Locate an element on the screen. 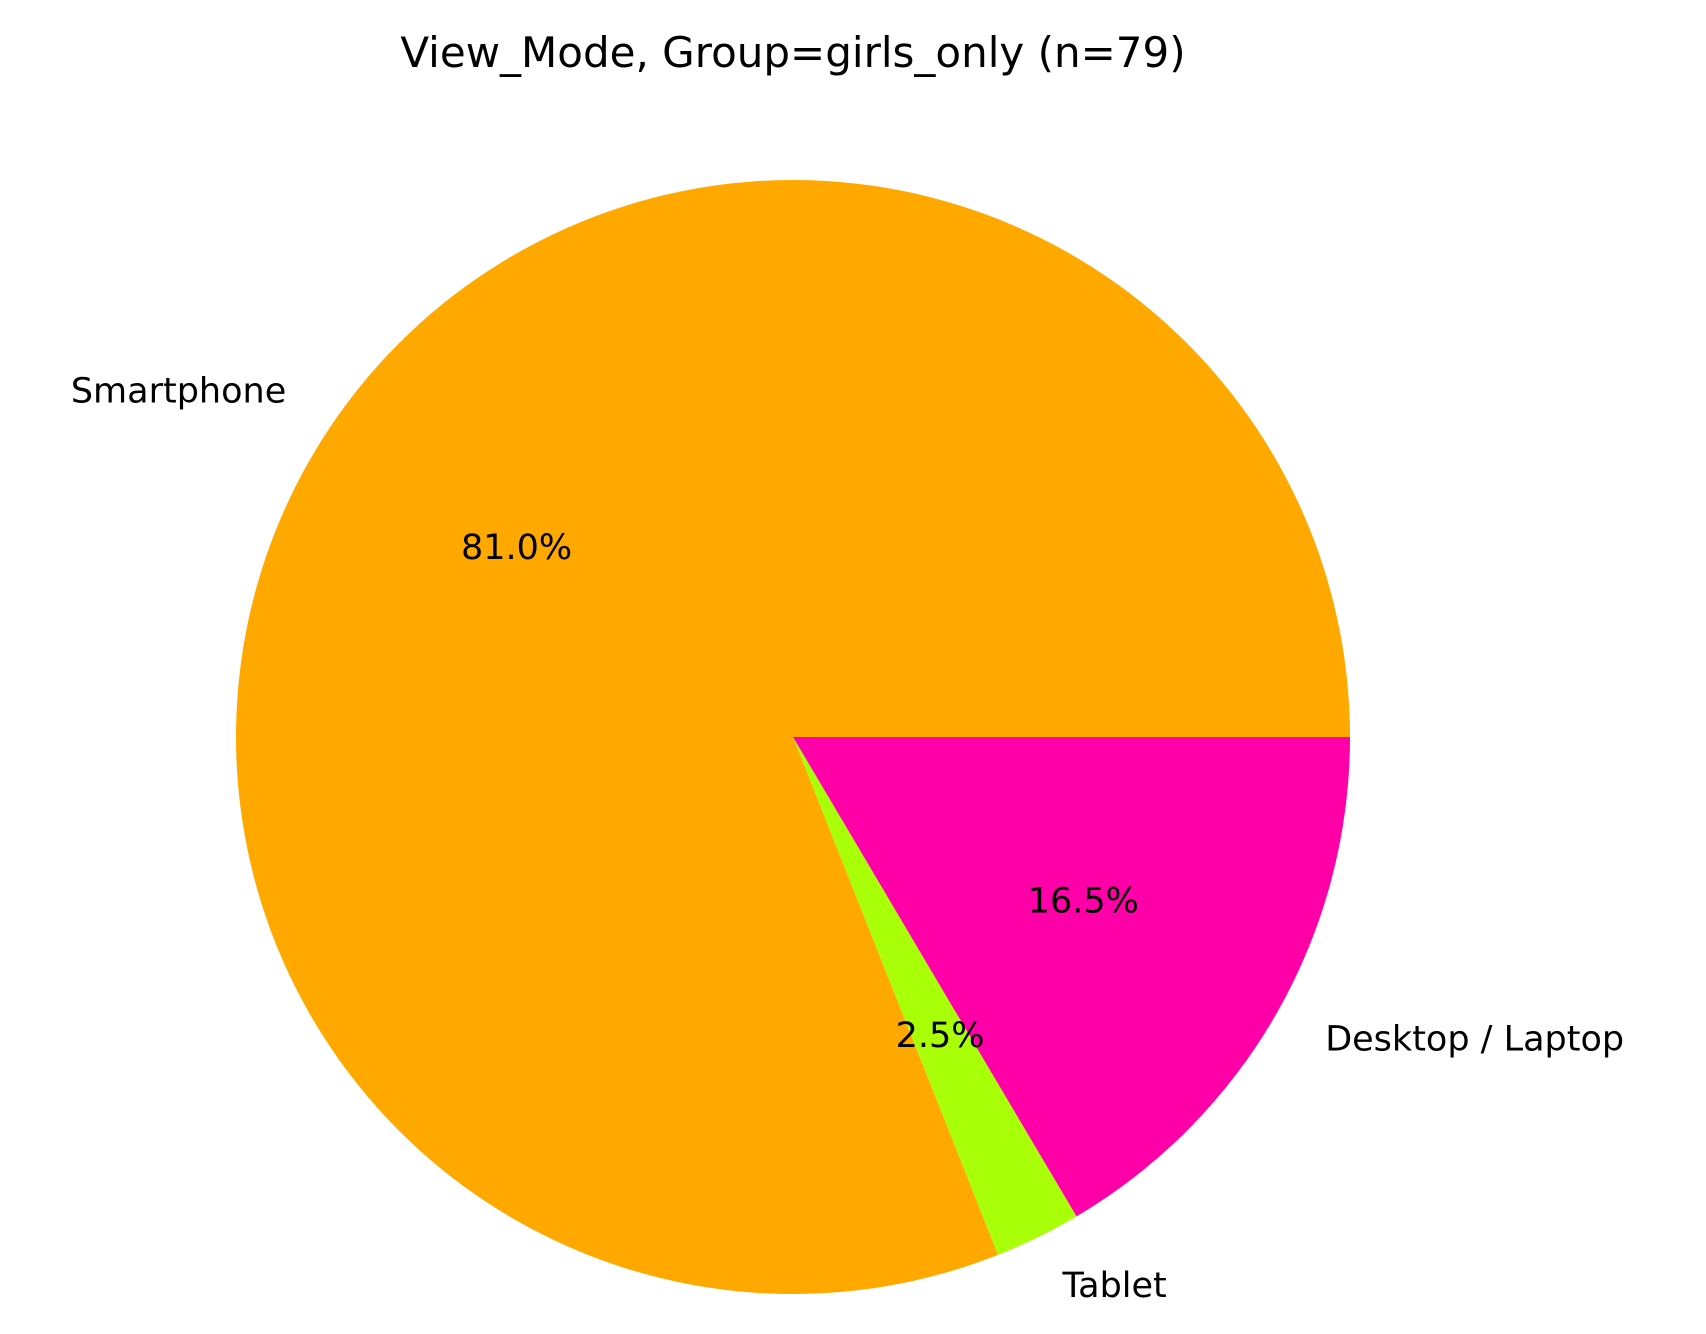  pct-label-tablet: 2.5% is located at coordinates (940, 1036).